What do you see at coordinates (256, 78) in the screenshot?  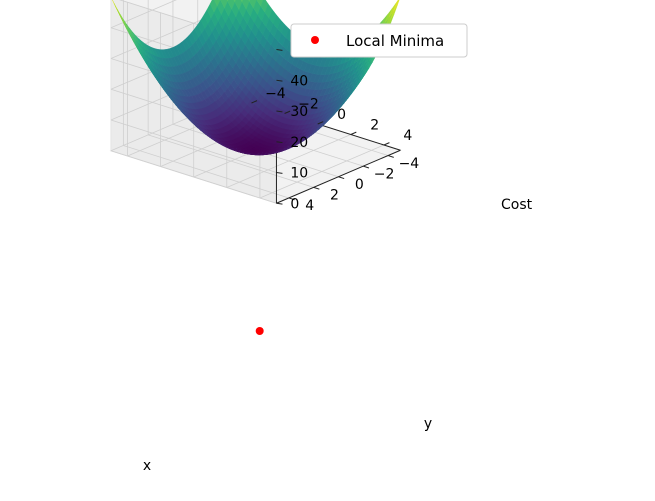 I see `cost-surface` at bounding box center [256, 78].